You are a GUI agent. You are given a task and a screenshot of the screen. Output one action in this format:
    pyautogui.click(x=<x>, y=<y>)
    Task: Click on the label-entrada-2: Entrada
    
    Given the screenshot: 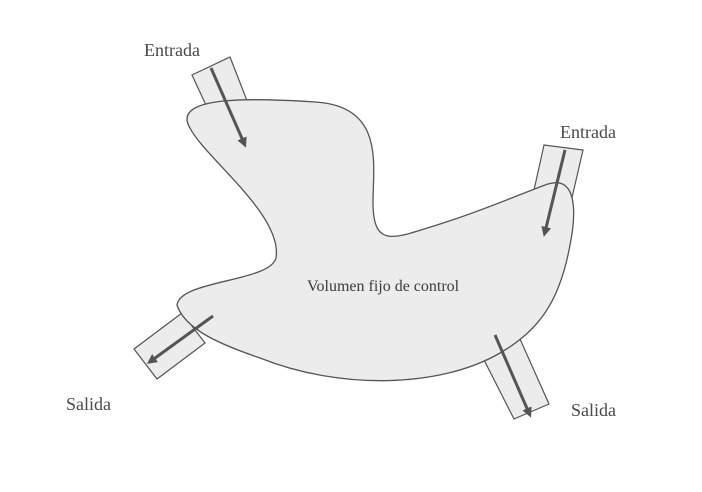 What is the action you would take?
    pyautogui.click(x=588, y=132)
    